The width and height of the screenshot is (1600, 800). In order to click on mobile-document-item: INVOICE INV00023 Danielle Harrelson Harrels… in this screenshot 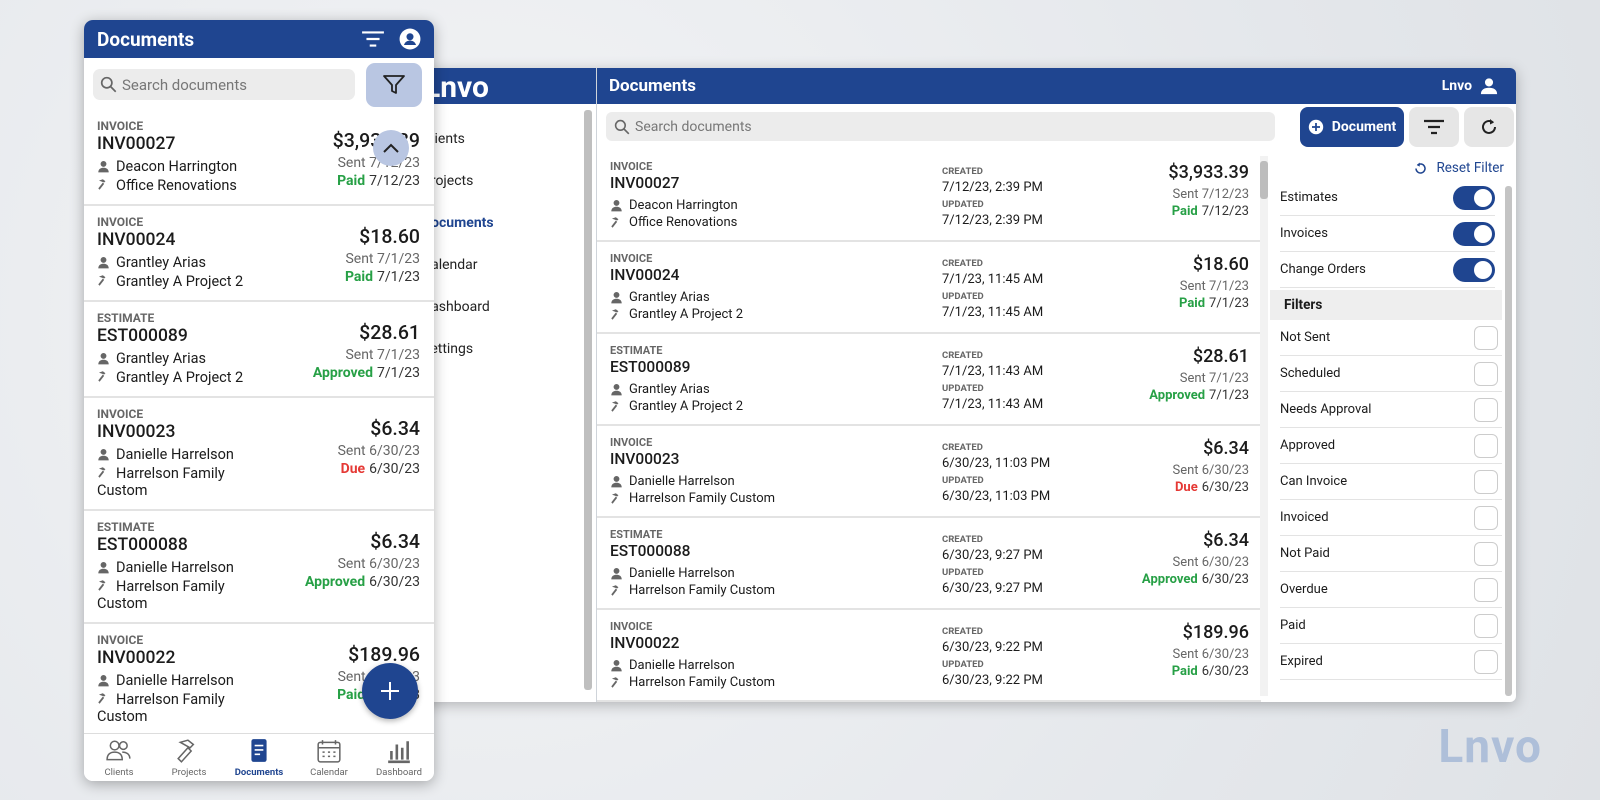, I will do `click(259, 454)`.